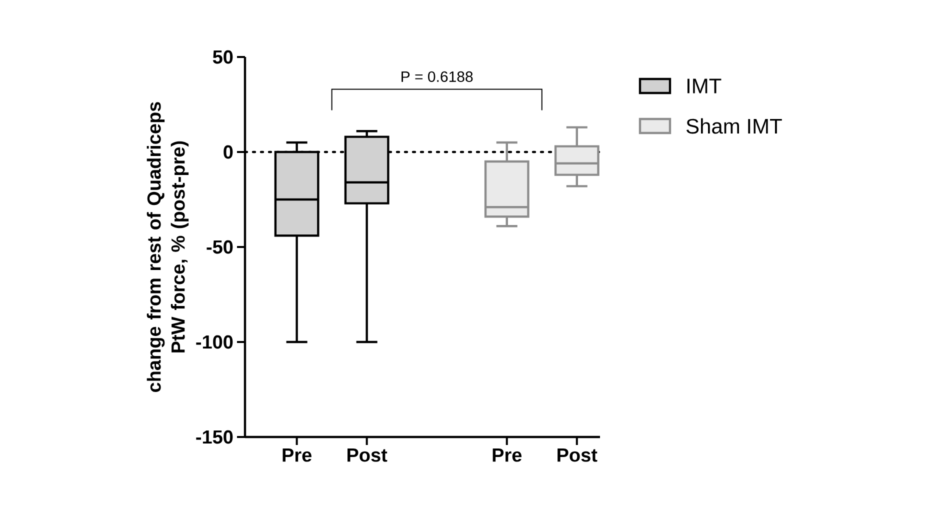  What do you see at coordinates (222, 57) in the screenshot?
I see `y-tick-label: 50` at bounding box center [222, 57].